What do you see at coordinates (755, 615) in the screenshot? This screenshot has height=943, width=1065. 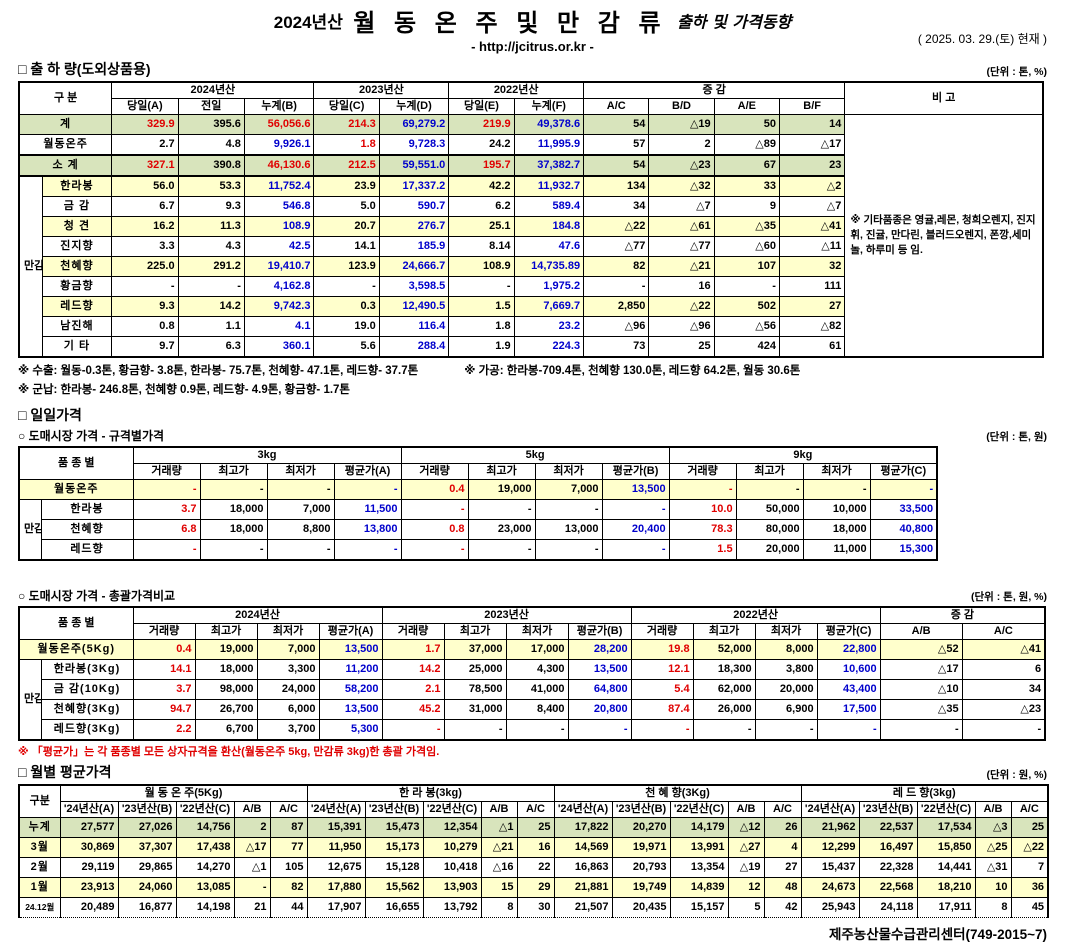 I see `col-head-2022: 2022년산` at bounding box center [755, 615].